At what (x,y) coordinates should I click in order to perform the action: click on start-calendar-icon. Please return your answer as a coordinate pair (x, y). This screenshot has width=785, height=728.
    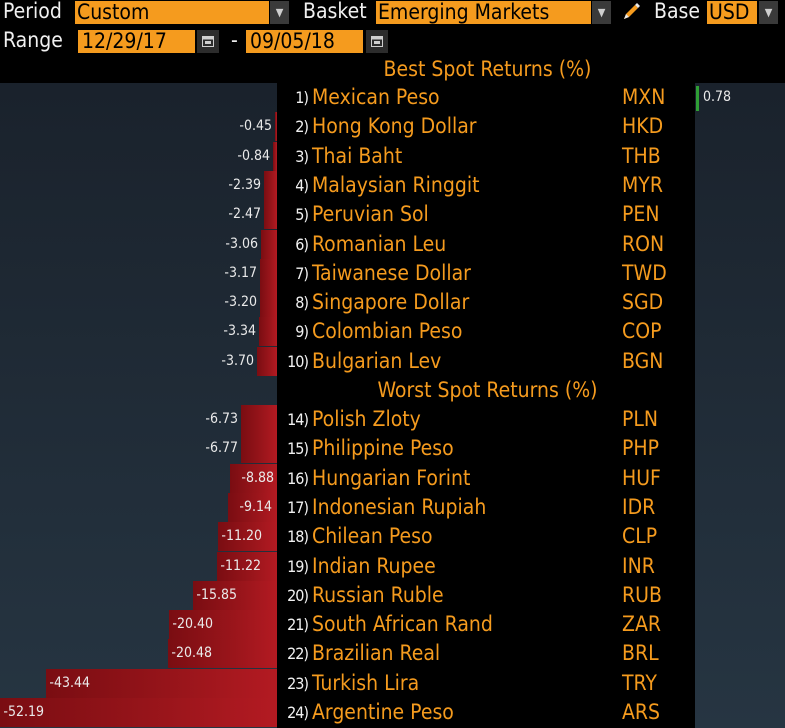
    Looking at the image, I should click on (208, 41).